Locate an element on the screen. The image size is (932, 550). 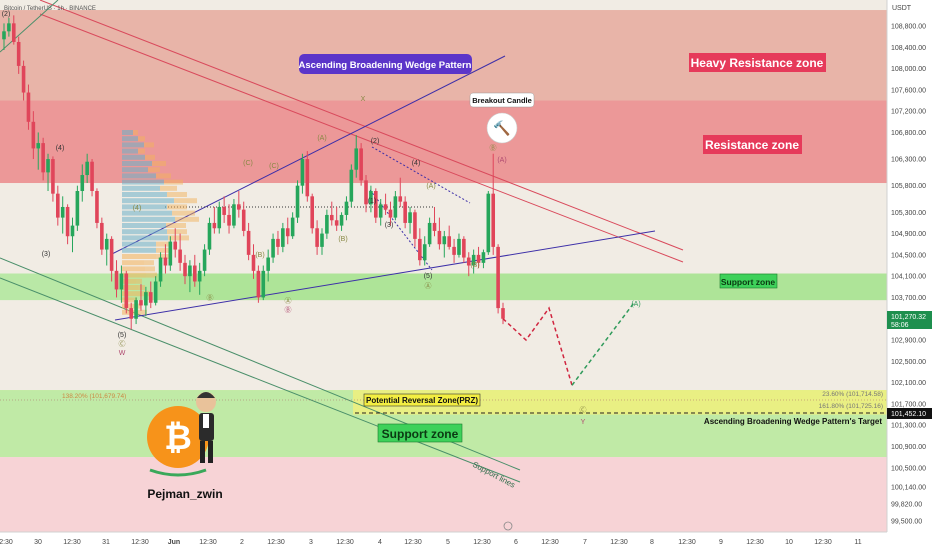
reset-view-icon is located at coordinates (508, 526).